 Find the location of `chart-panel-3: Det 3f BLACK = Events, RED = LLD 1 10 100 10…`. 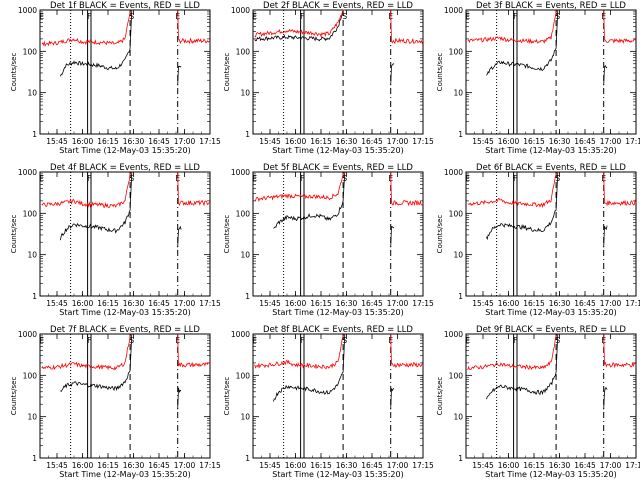

chart-panel-3: Det 3f BLACK = Events, RED = LLD 1 10 100 10… is located at coordinates (538, 78).